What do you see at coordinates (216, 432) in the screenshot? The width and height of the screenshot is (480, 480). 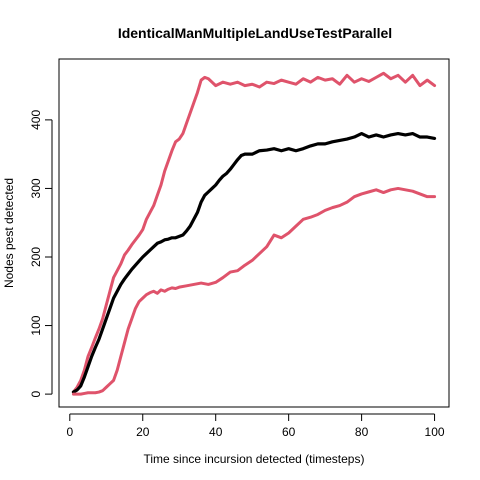 I see `x-tick-label: 40` at bounding box center [216, 432].